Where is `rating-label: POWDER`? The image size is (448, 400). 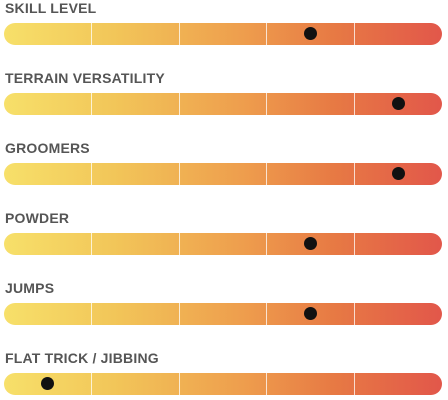
rating-label: POWDER is located at coordinates (37, 218).